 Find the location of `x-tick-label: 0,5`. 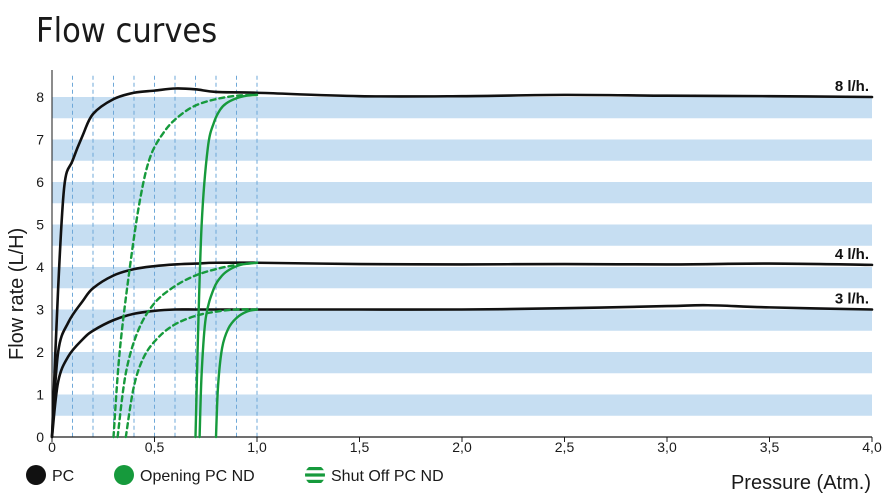

x-tick-label: 0,5 is located at coordinates (155, 447).